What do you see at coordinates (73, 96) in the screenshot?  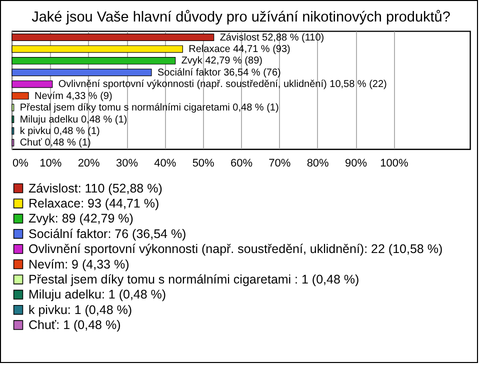 I see `data-label: Nevím 4,33 % (9)` at bounding box center [73, 96].